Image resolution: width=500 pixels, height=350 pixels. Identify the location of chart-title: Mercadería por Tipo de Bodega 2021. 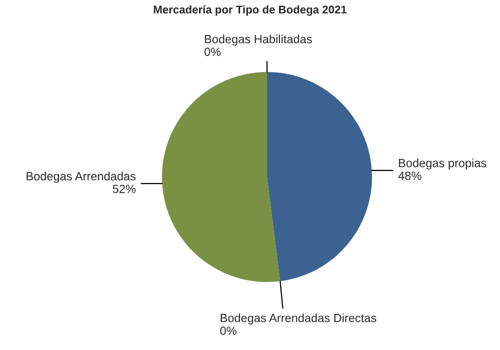
(250, 10).